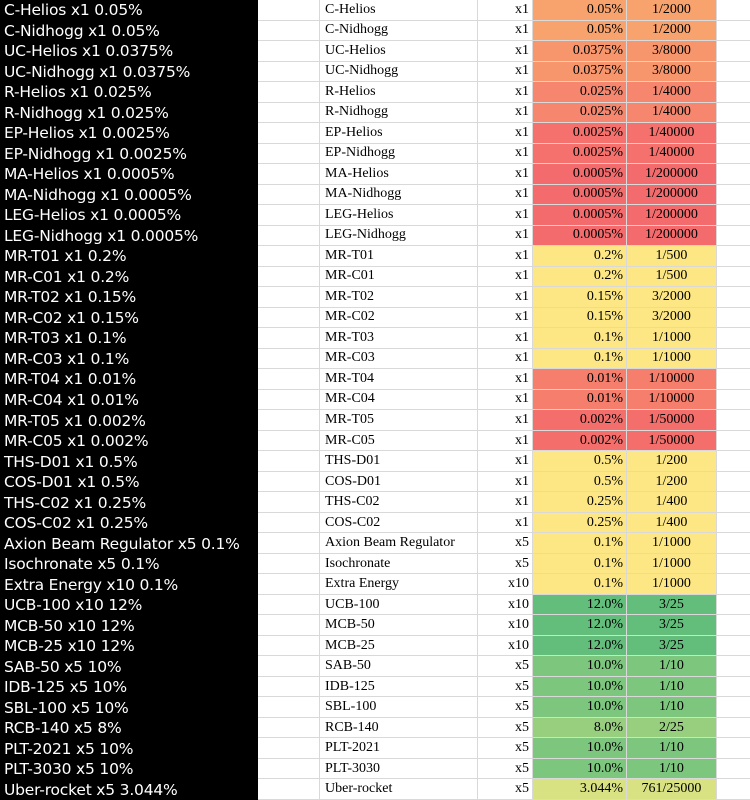  What do you see at coordinates (399, 482) in the screenshot?
I see `item-name-cell: COS-D01` at bounding box center [399, 482].